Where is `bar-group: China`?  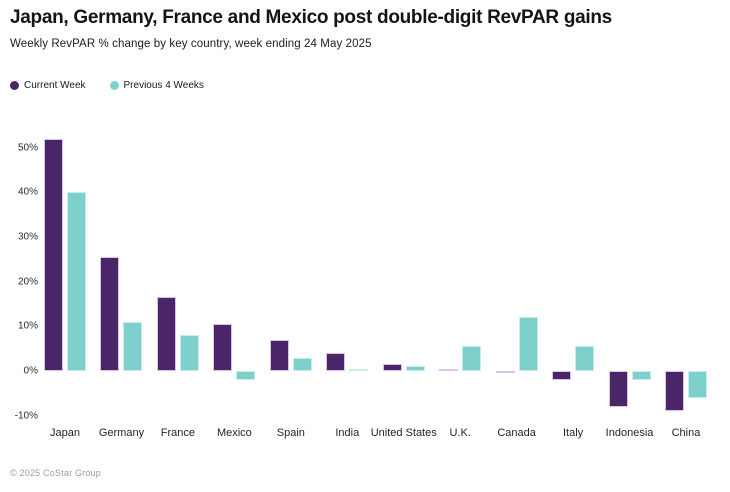 bar-group: China is located at coordinates (685, 284).